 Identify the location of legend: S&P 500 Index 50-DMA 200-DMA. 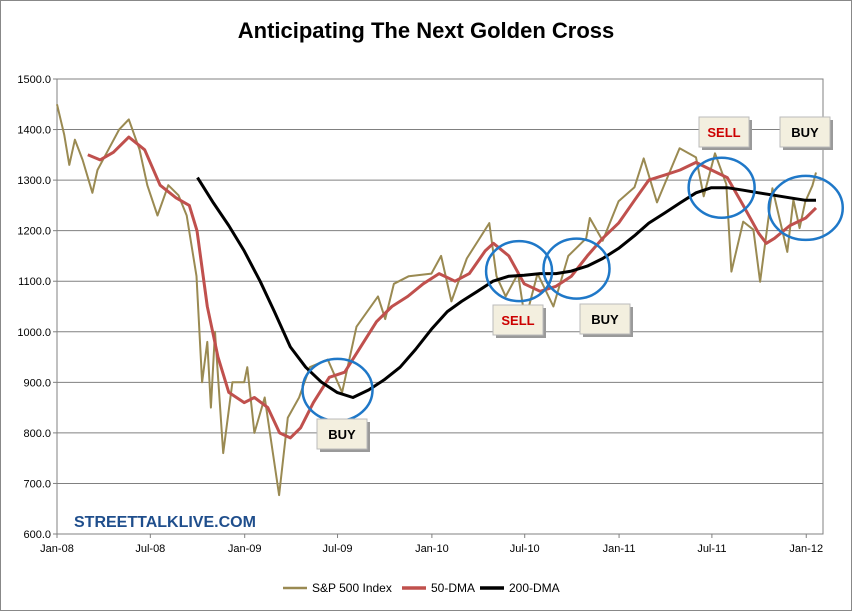
(421, 588).